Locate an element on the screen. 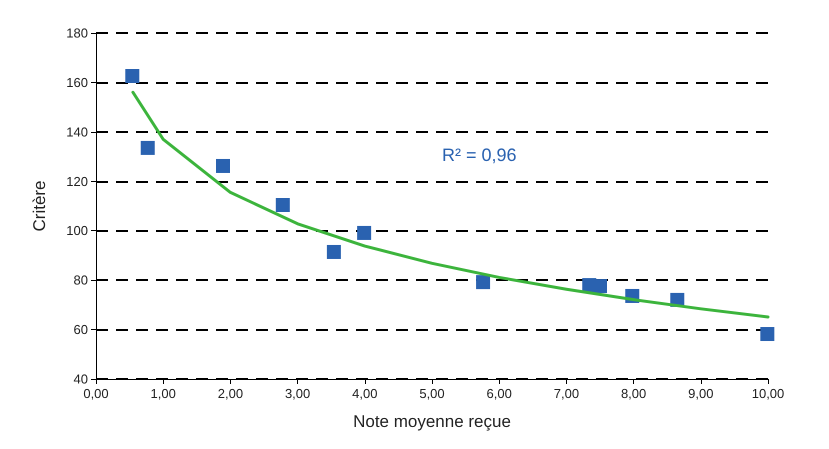  x-tick-label: 0,00 is located at coordinates (96, 393).